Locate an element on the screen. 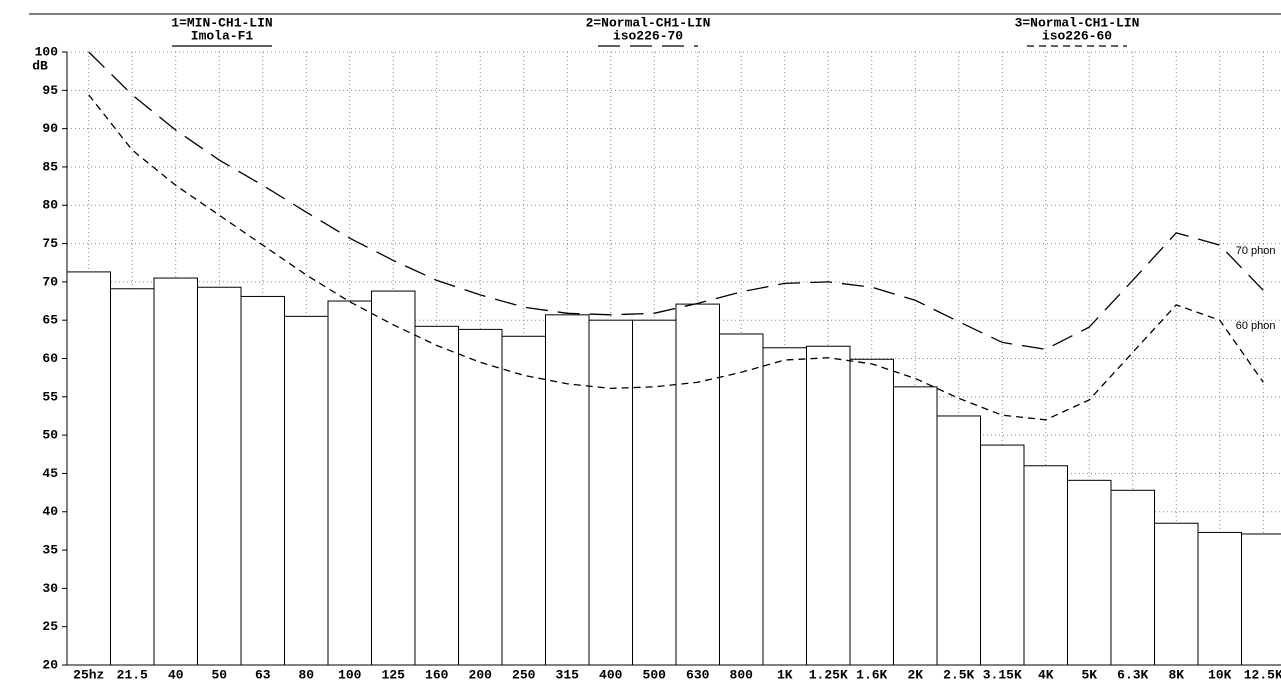  curve-annotation: 60 phon is located at coordinates (1256, 326).